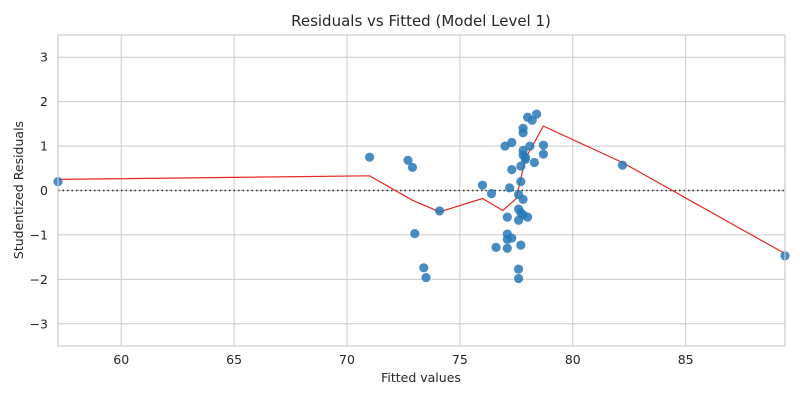 Image resolution: width=800 pixels, height=400 pixels. What do you see at coordinates (421, 377) in the screenshot?
I see `x-axis-label: Fitted values` at bounding box center [421, 377].